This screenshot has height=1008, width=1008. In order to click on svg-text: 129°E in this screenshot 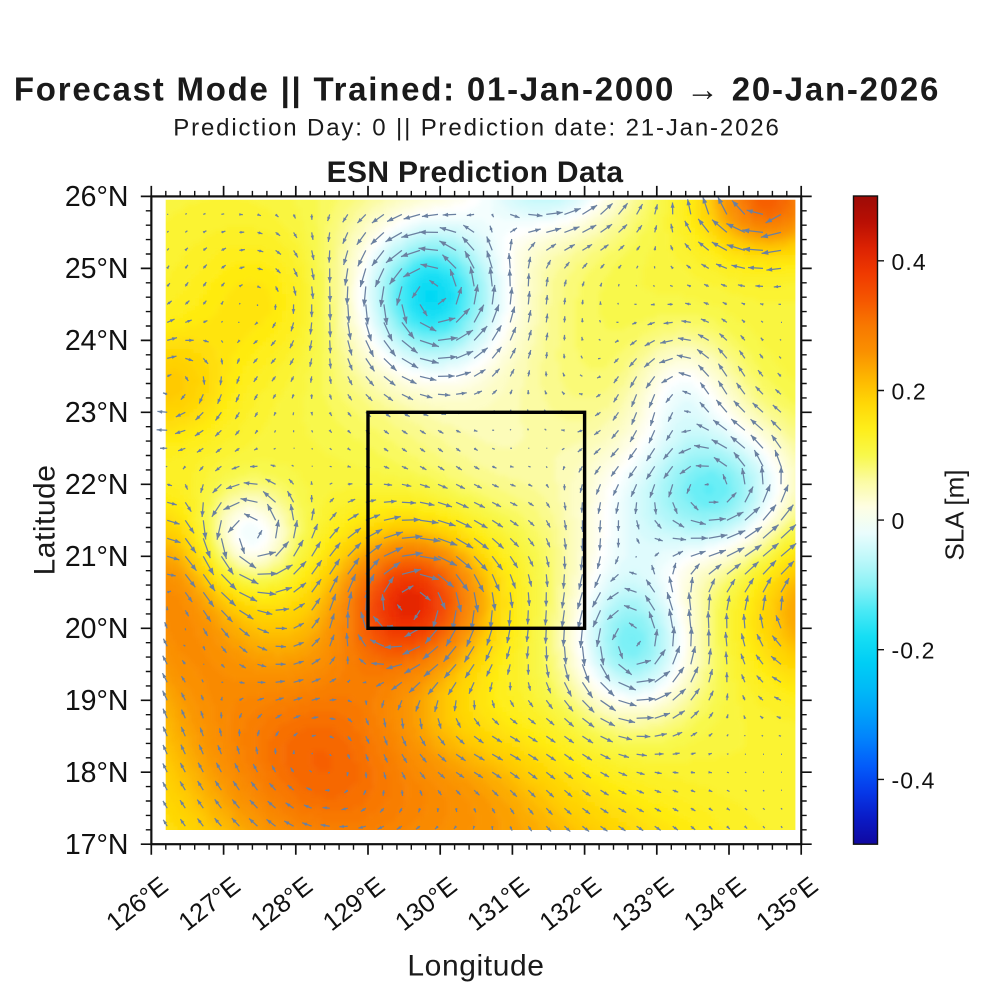, I will do `click(354, 904)`.